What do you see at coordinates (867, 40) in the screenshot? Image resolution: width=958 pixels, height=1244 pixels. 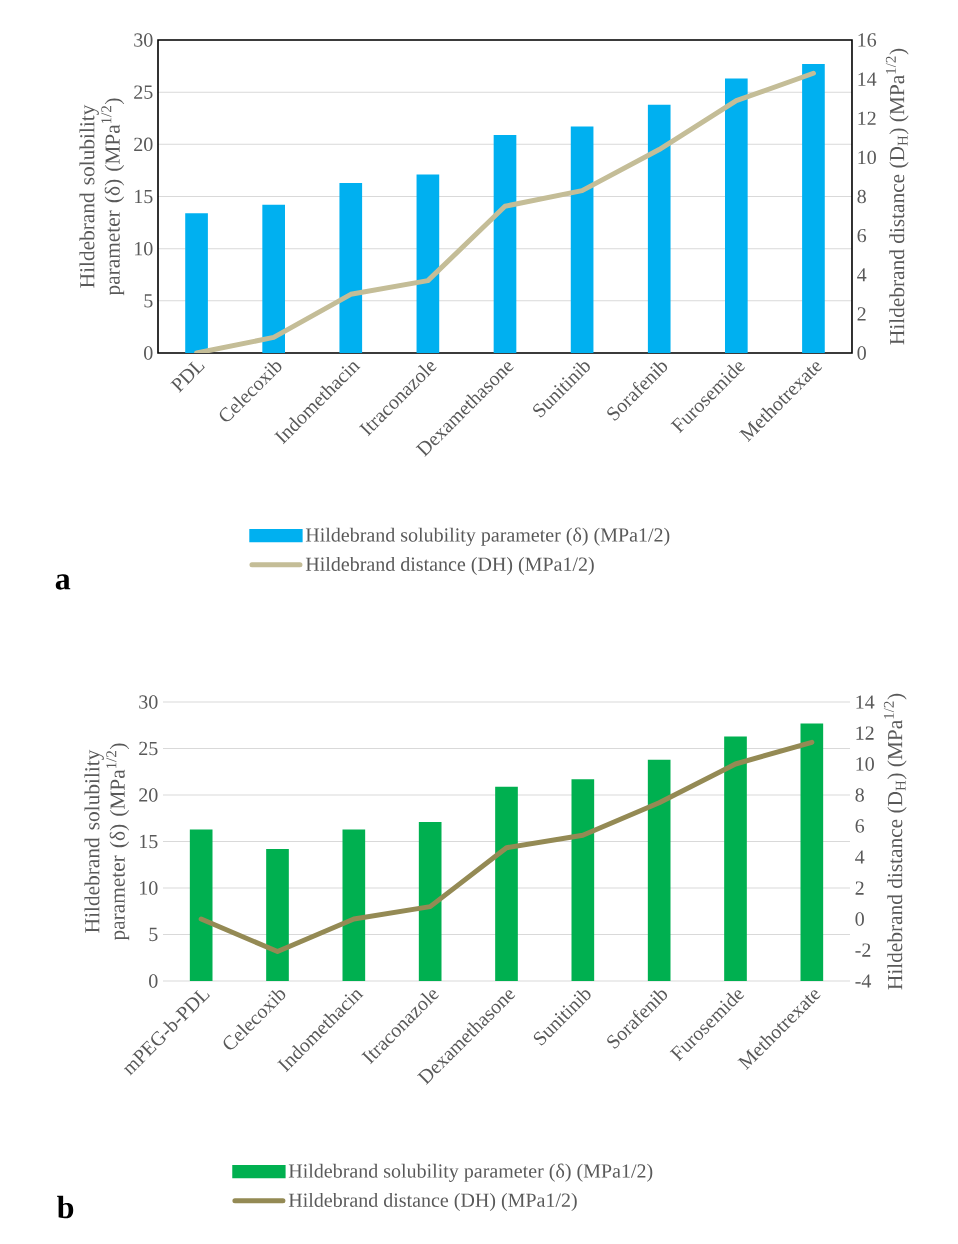 I see `y2-tick-label: 16` at bounding box center [867, 40].